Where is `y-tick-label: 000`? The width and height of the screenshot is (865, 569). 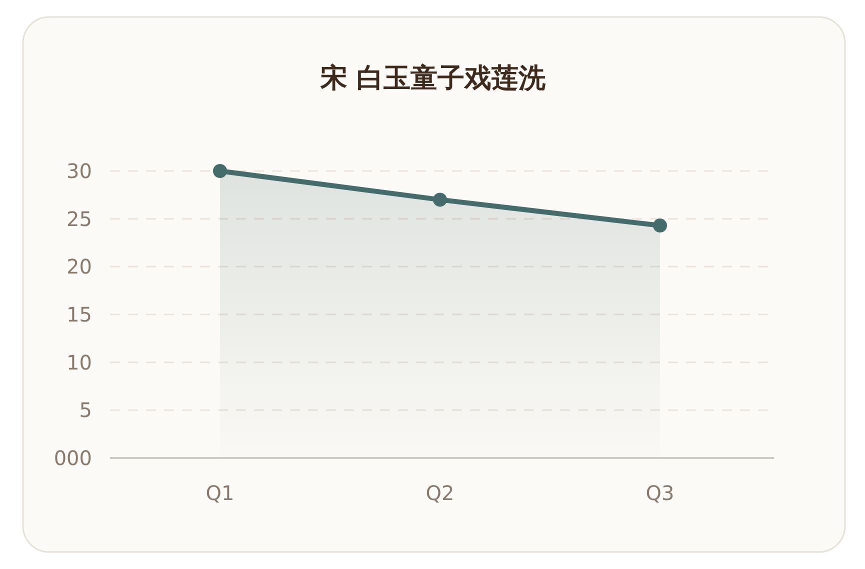 y-tick-label: 000 is located at coordinates (73, 458).